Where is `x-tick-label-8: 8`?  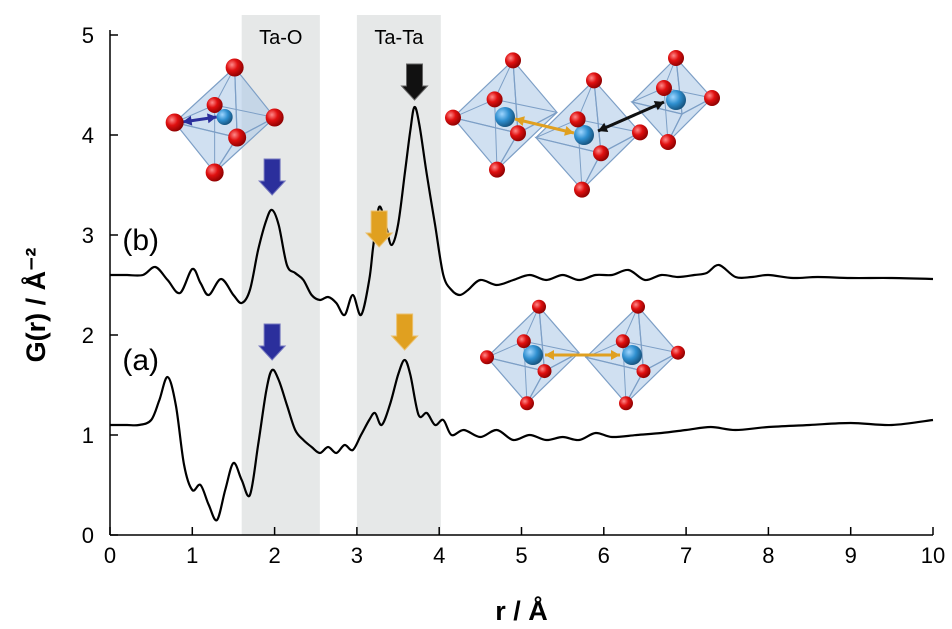
x-tick-label-8: 8 is located at coordinates (768, 555).